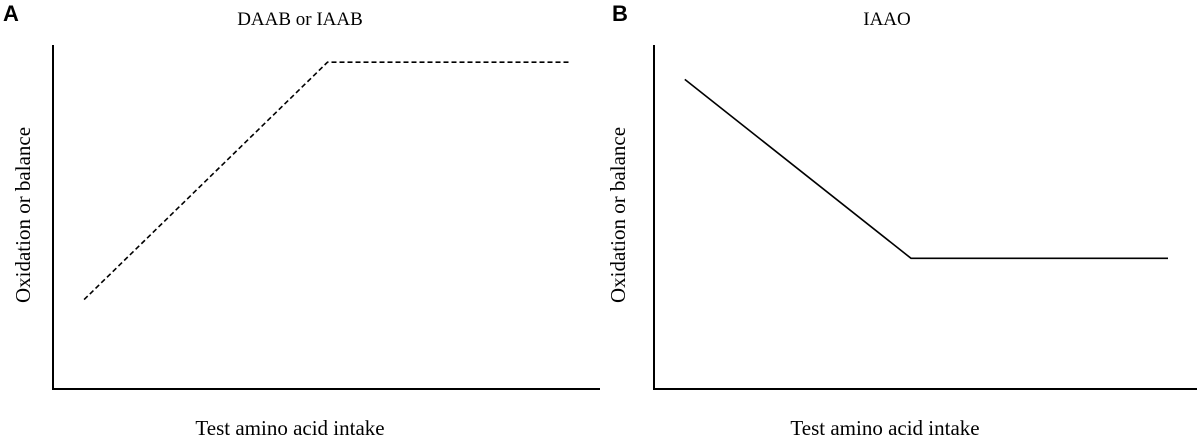 This screenshot has width=1199, height=441. Describe the element at coordinates (887, 19) in the screenshot. I see `panel-b-title: IAAO` at that location.